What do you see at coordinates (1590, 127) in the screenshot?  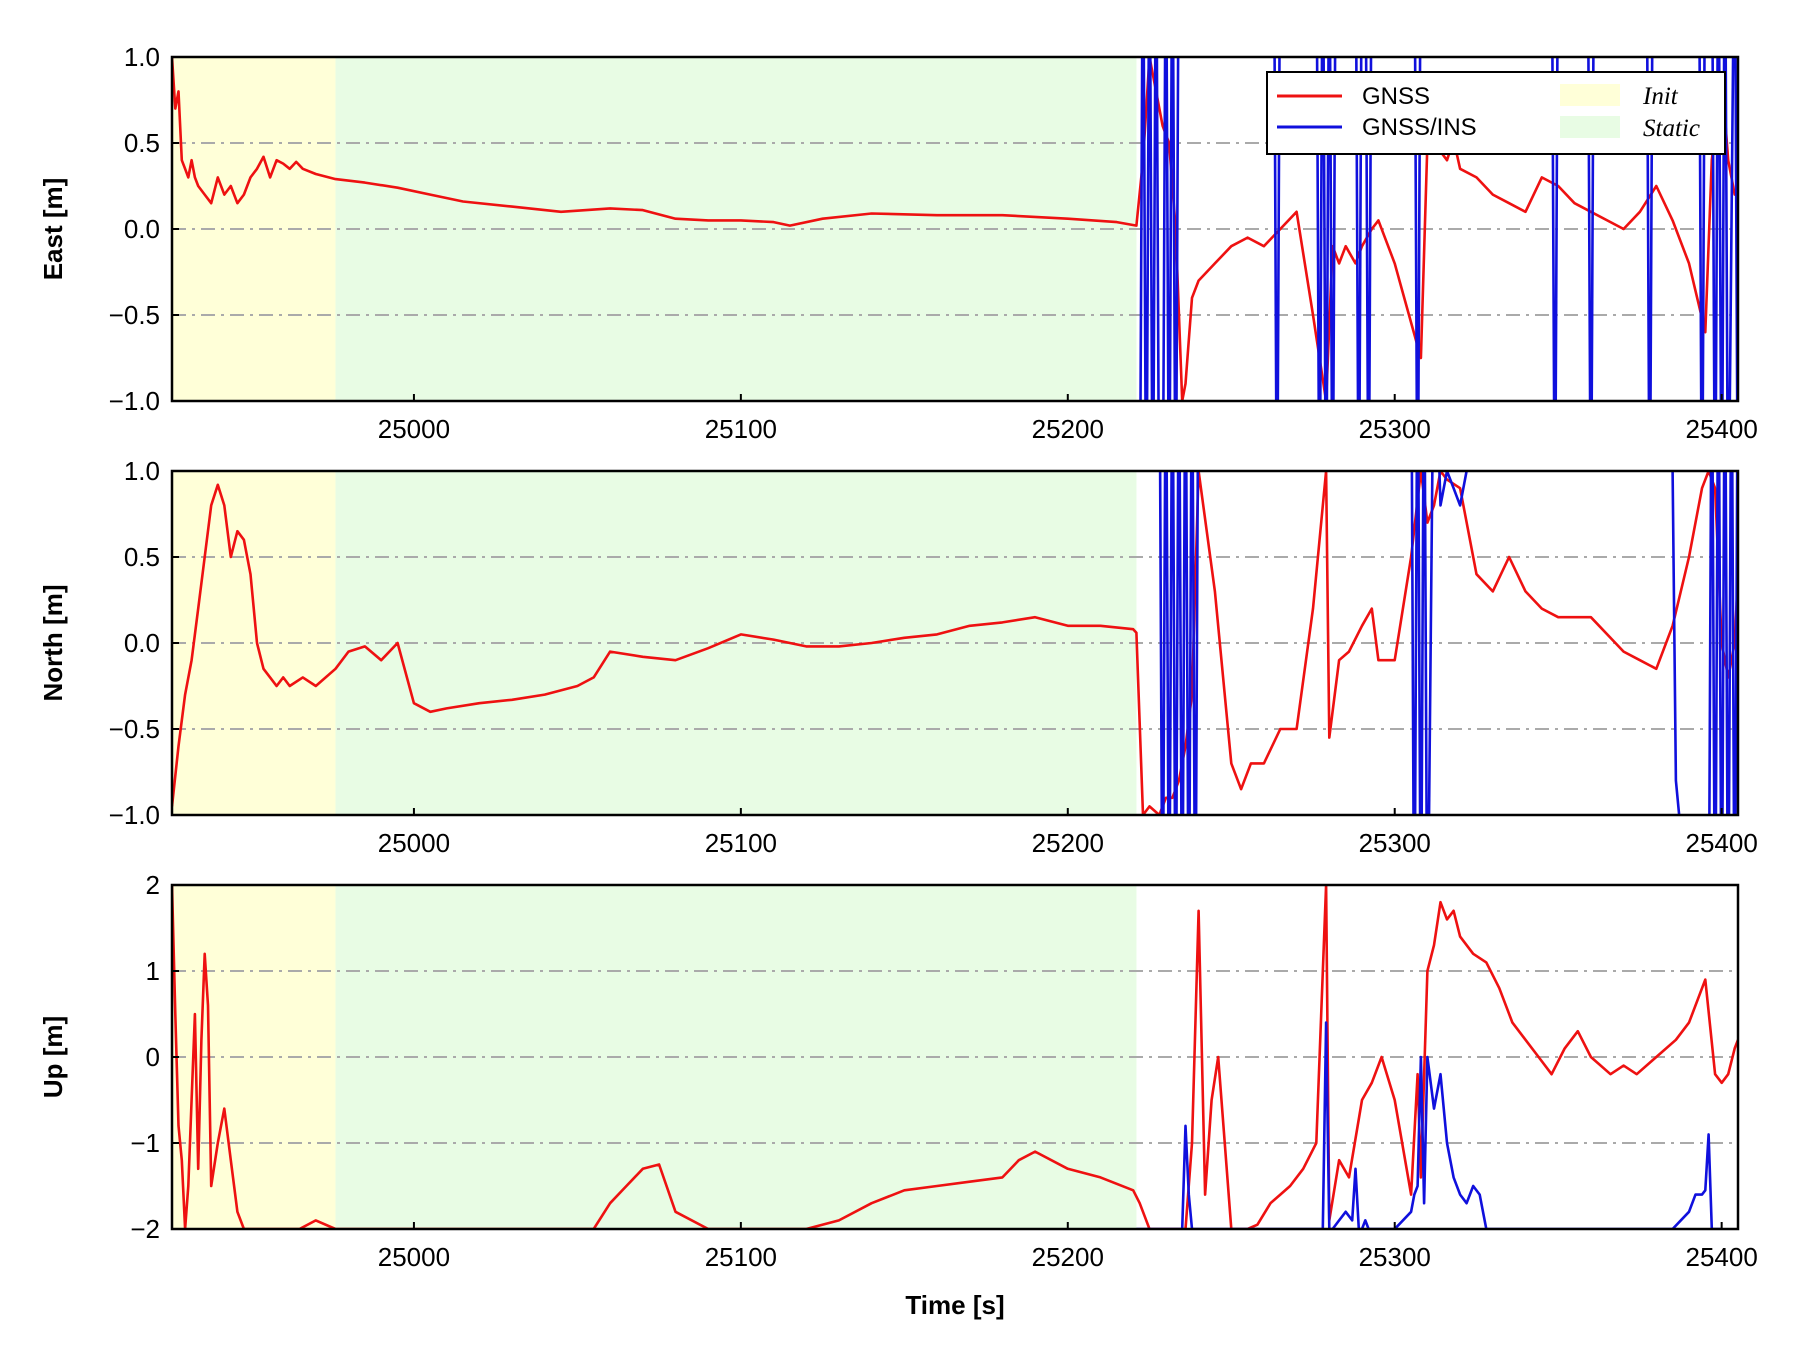 I see `legend-swatch-static` at bounding box center [1590, 127].